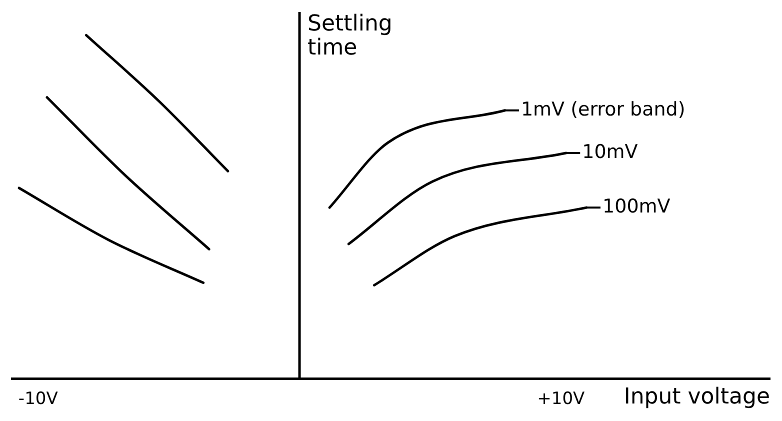 The image size is (782, 421). I want to click on x-tick-label: -10V, so click(38, 399).